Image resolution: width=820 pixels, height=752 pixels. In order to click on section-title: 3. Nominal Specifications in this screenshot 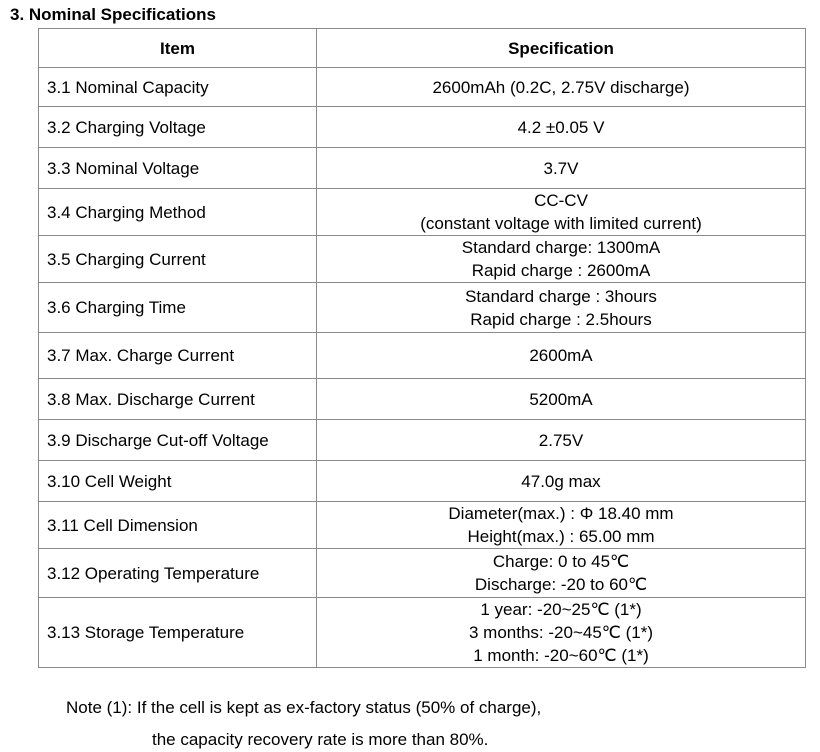, I will do `click(113, 14)`.